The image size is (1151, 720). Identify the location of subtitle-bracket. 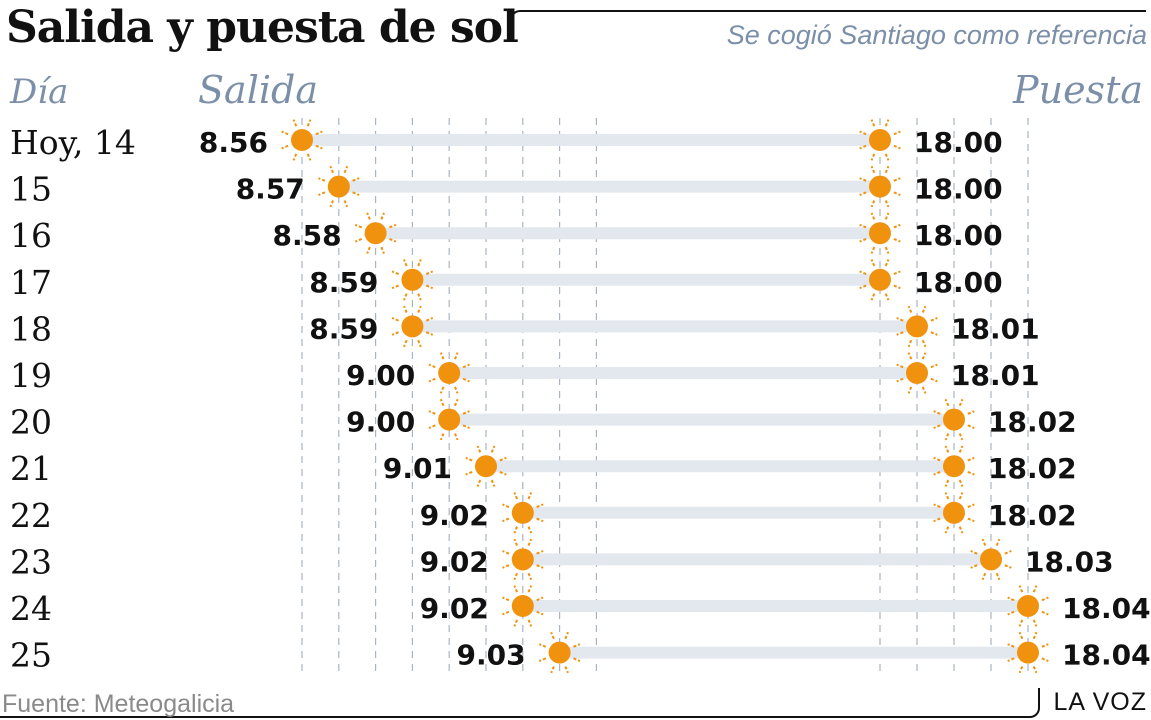
(828, 25).